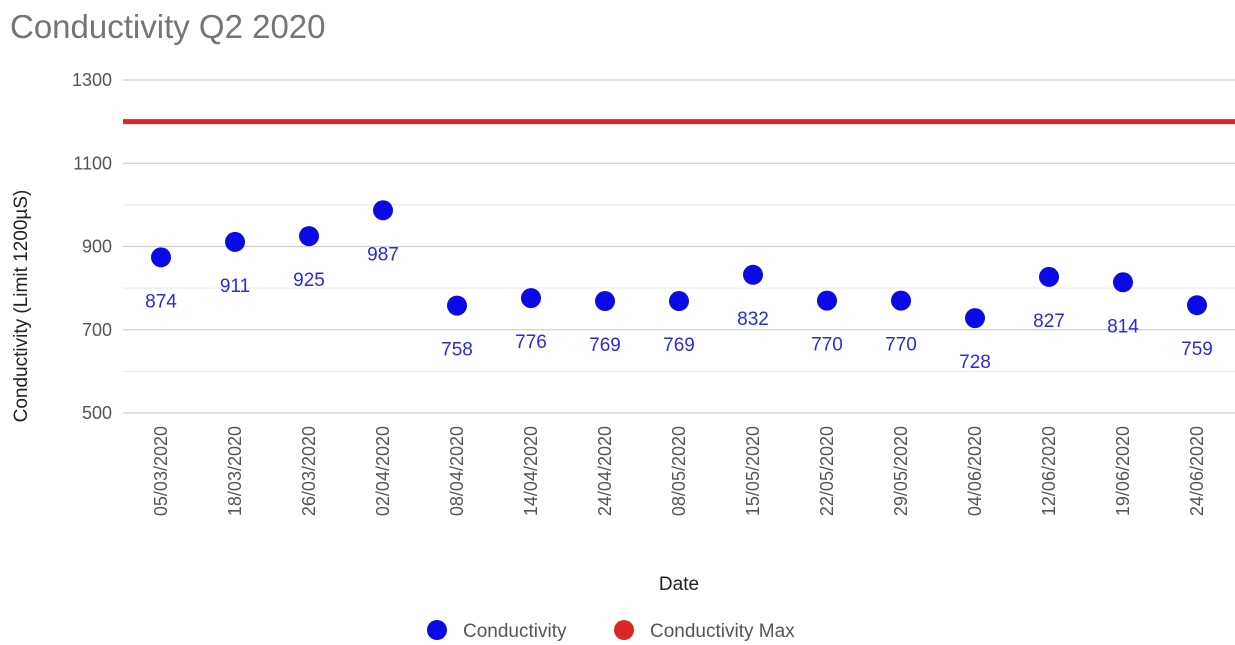 The height and width of the screenshot is (645, 1235). What do you see at coordinates (753, 471) in the screenshot?
I see `x-tick-label: 15/05/2020` at bounding box center [753, 471].